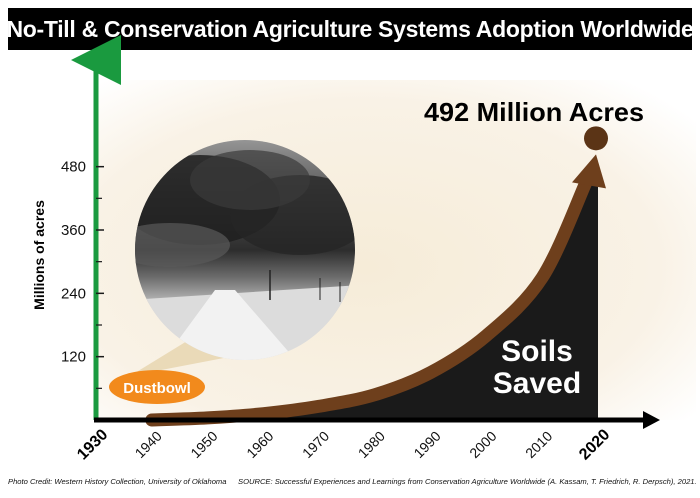  I want to click on soils-saved-line2: Saved, so click(537, 383).